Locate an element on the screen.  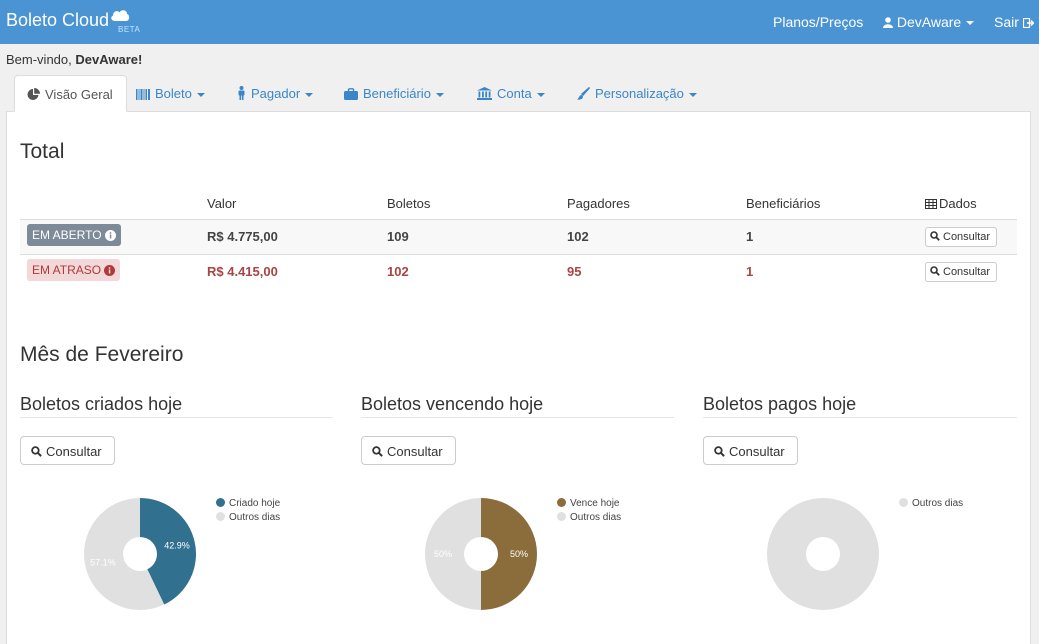
pie-slice-vence-hoje is located at coordinates (509, 554).